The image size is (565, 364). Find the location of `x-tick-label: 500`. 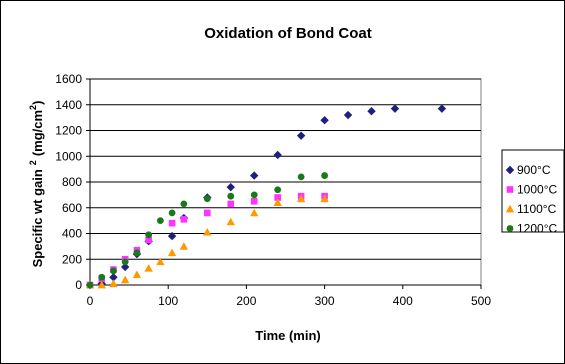

x-tick-label: 500 is located at coordinates (481, 301).